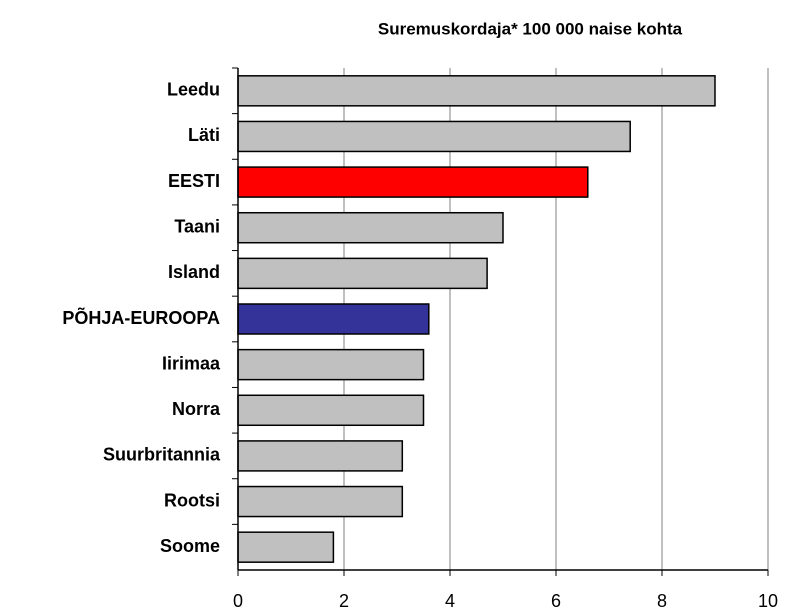  I want to click on y-tick-label: Leedu, so click(193, 90).